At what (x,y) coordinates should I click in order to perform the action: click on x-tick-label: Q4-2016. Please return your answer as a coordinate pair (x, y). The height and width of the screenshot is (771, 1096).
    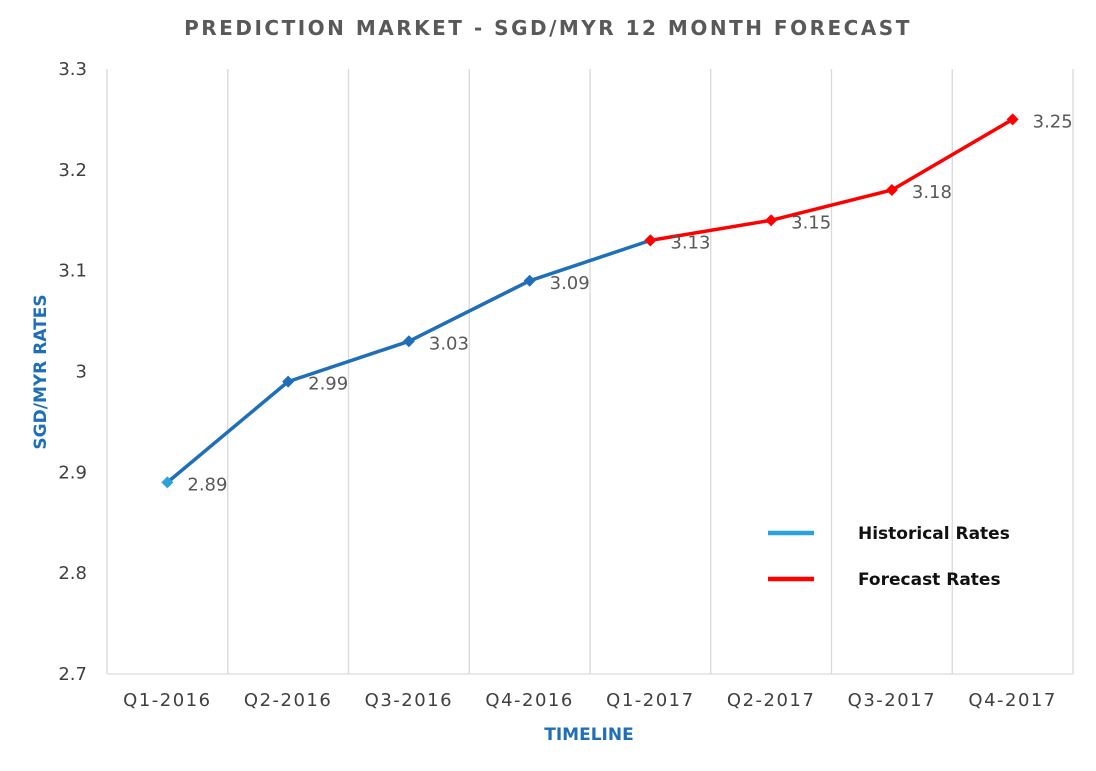
    Looking at the image, I should click on (529, 700).